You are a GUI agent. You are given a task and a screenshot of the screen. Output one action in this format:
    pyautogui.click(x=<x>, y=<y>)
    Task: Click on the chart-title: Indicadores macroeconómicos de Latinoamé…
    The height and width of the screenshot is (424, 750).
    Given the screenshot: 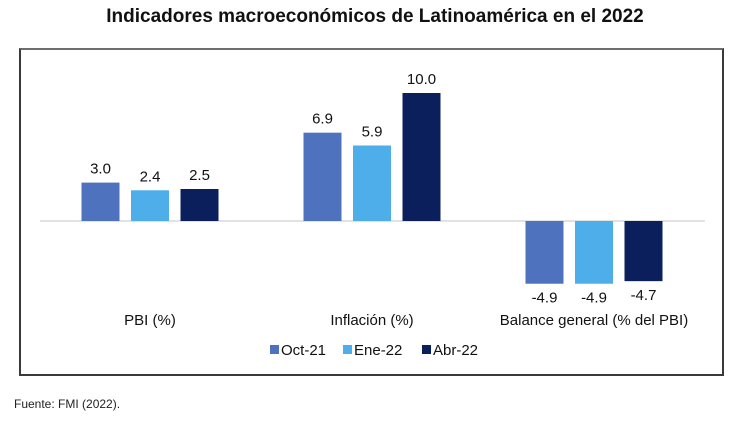 What is the action you would take?
    pyautogui.click(x=375, y=16)
    